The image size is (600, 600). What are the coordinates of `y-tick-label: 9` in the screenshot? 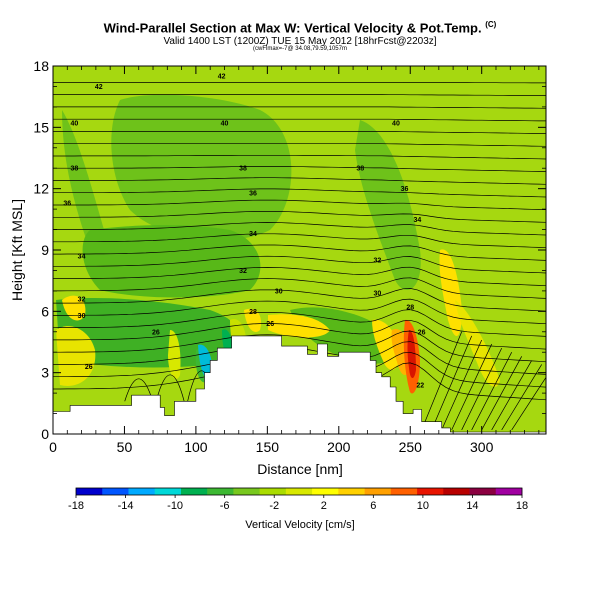 It's located at (45, 250).